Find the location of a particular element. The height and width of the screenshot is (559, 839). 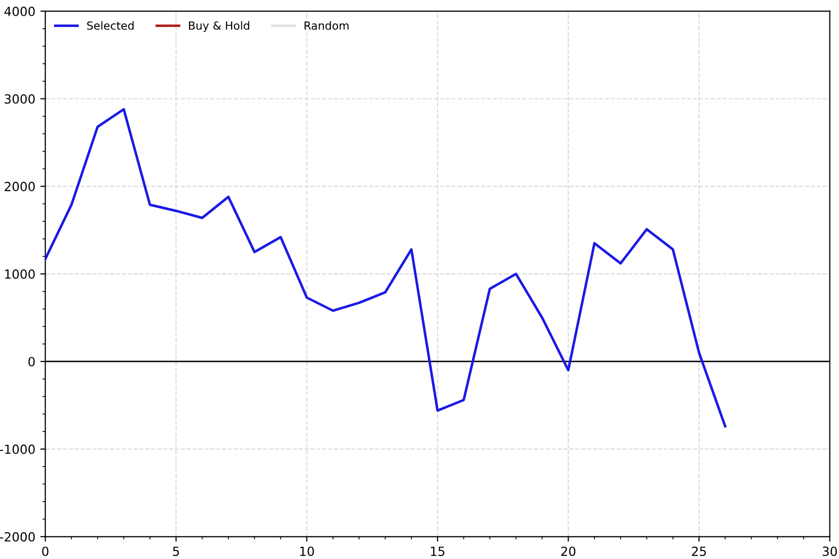

legend-label: Selected is located at coordinates (110, 25).